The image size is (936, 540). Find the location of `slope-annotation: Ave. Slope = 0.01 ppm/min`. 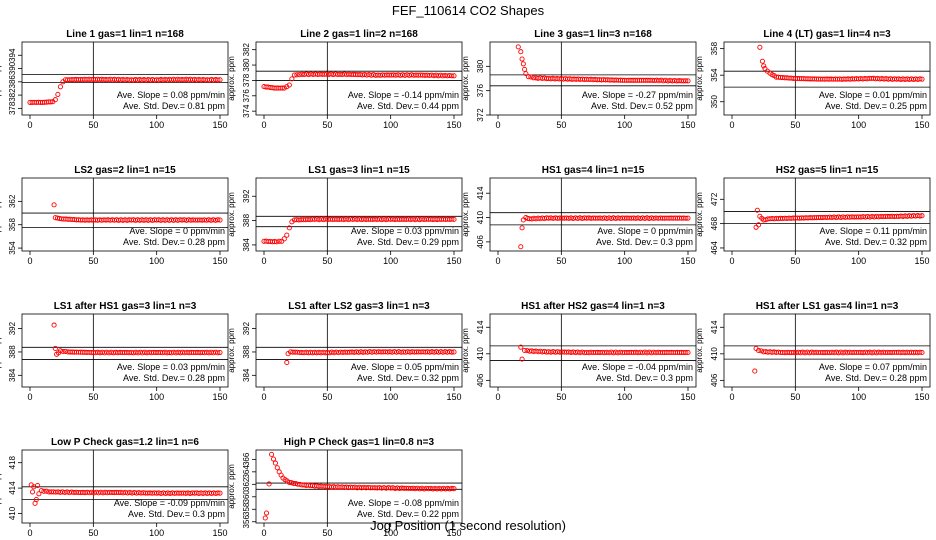

slope-annotation: Ave. Slope = 0.01 ppm/min is located at coordinates (873, 95).